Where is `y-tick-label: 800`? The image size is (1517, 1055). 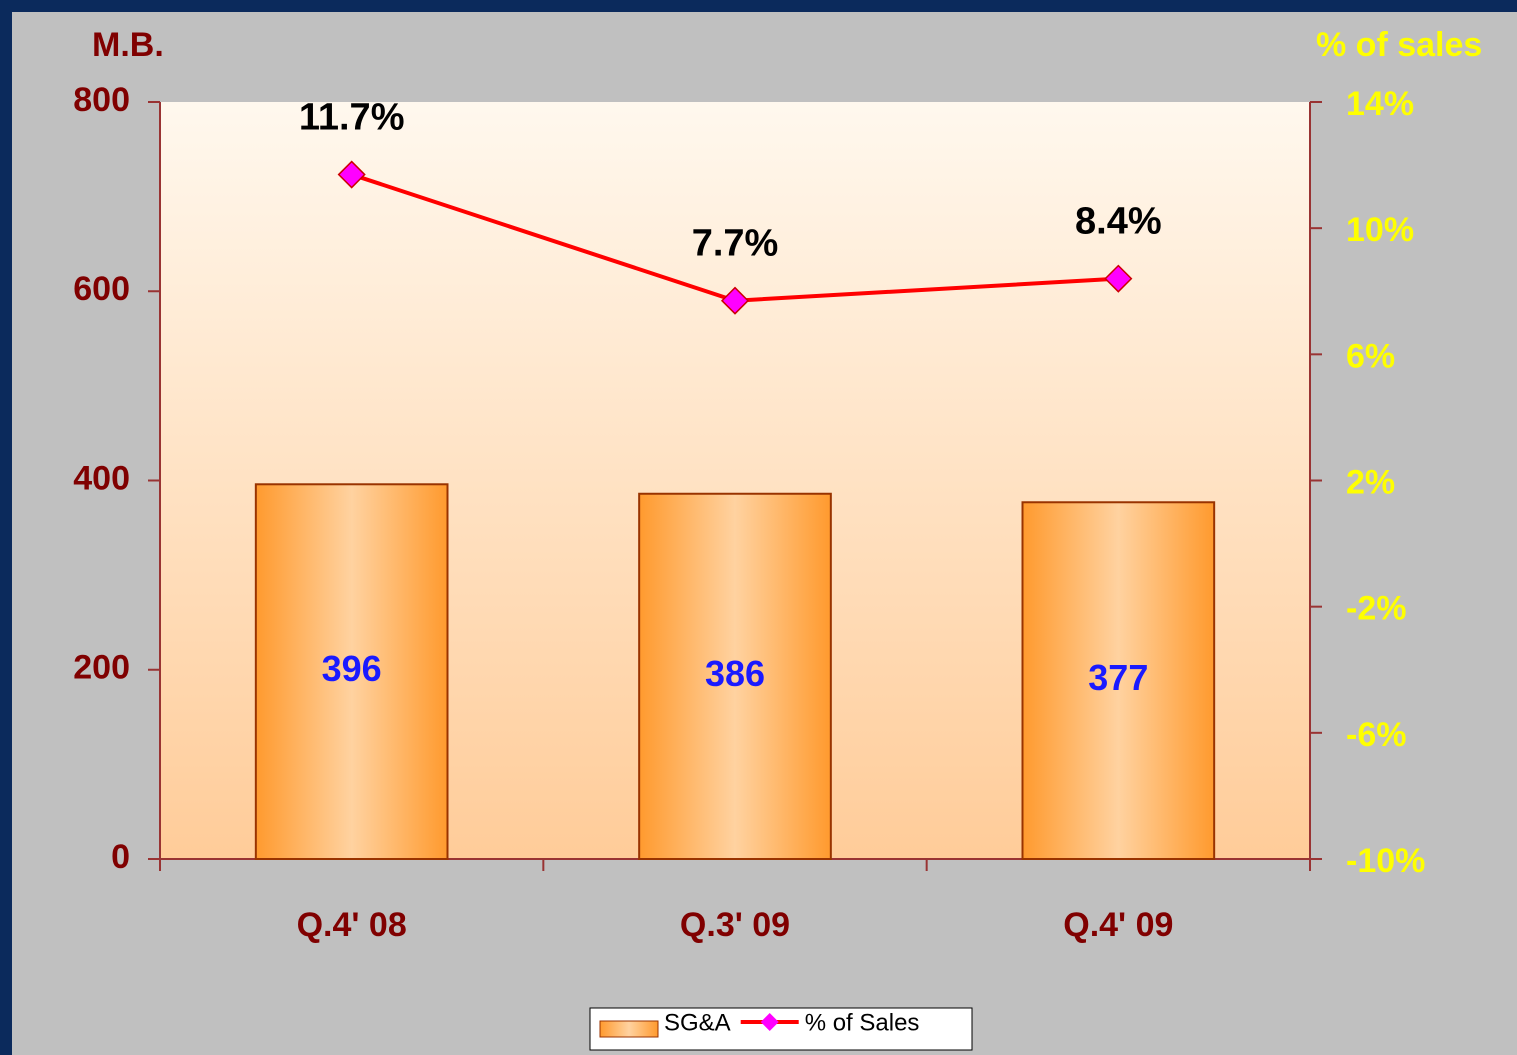 y-tick-label: 800 is located at coordinates (101, 100).